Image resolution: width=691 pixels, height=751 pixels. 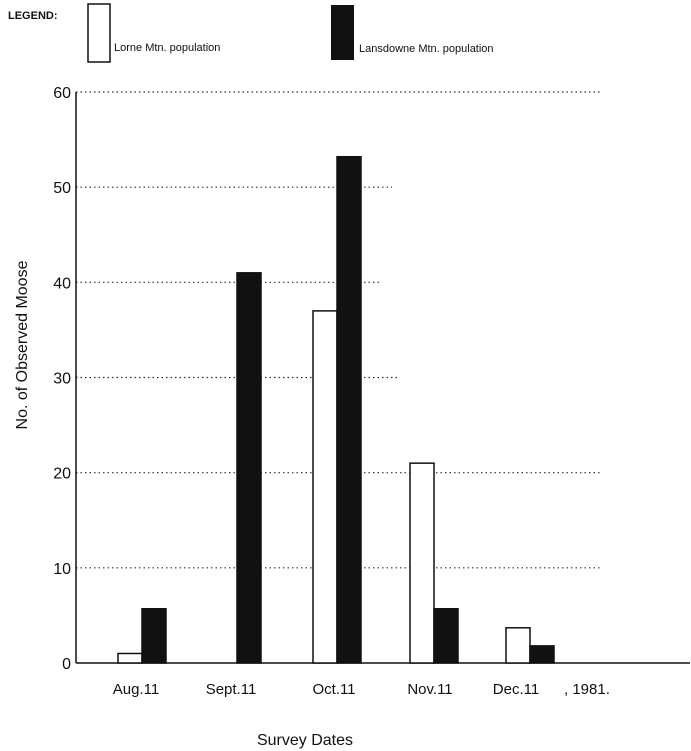 I want to click on y-tick-label: 20, so click(x=62, y=474).